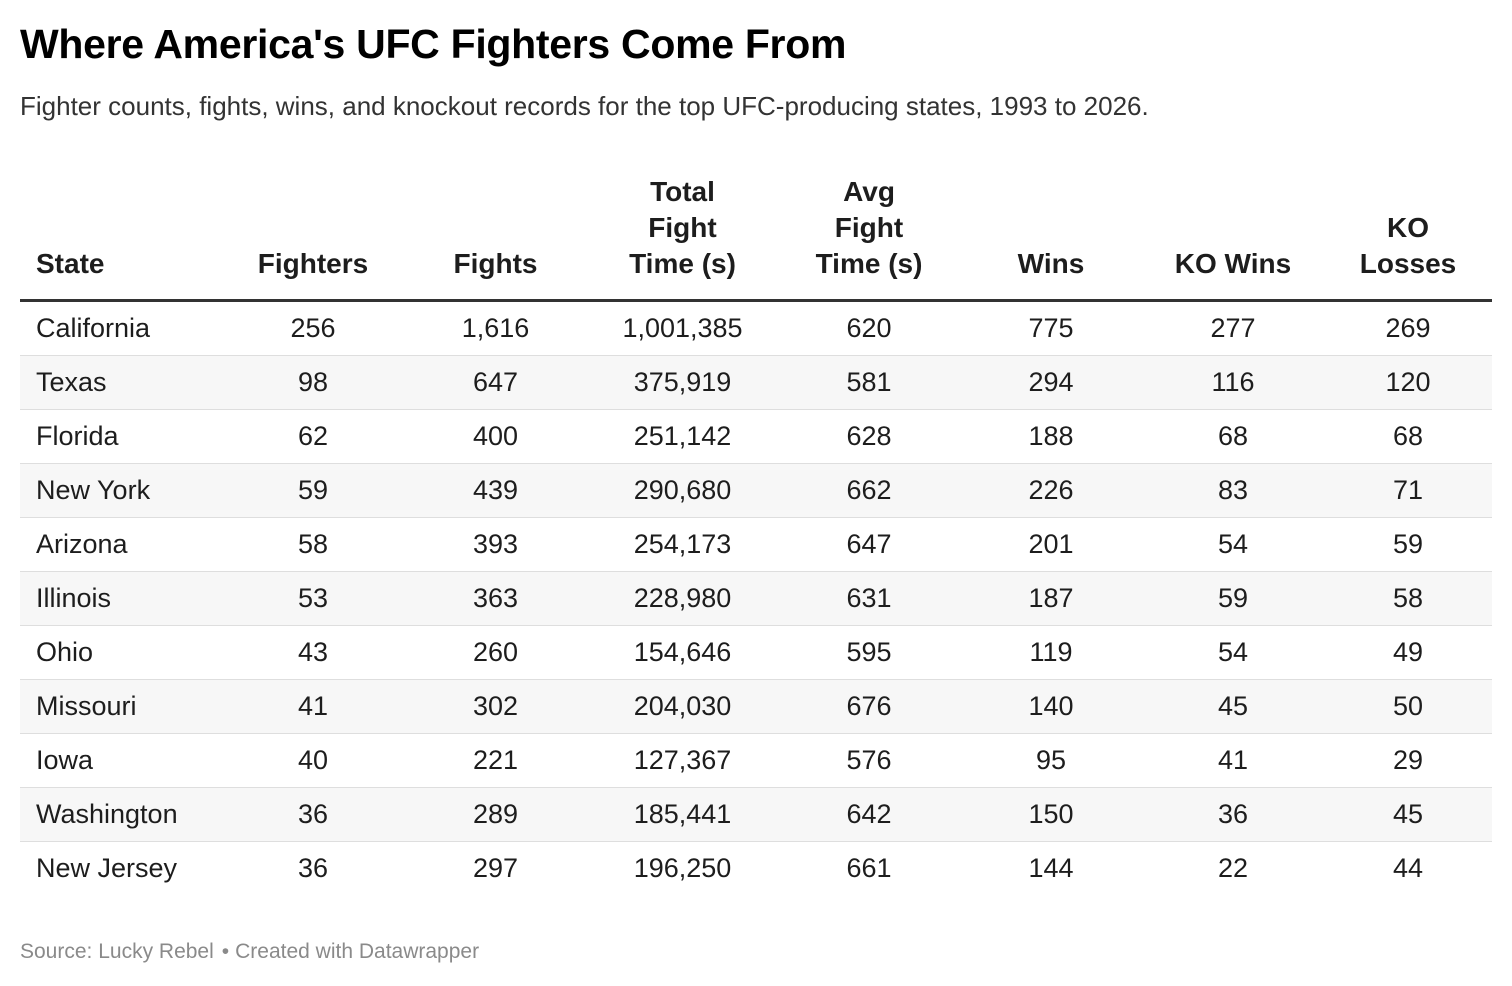 The width and height of the screenshot is (1512, 986). Describe the element at coordinates (121, 598) in the screenshot. I see `state-name-cell: Illinois` at that location.